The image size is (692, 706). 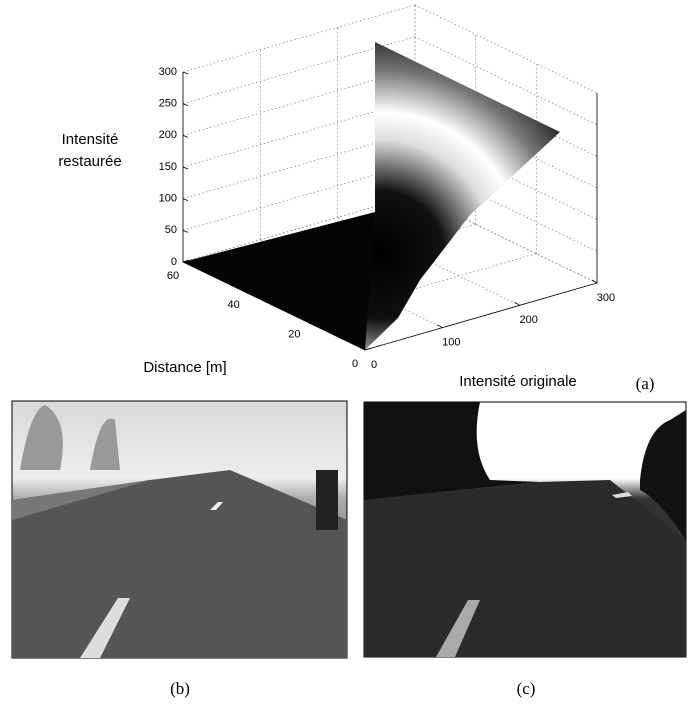 What do you see at coordinates (289, 281) in the screenshot?
I see `surface-floor` at bounding box center [289, 281].